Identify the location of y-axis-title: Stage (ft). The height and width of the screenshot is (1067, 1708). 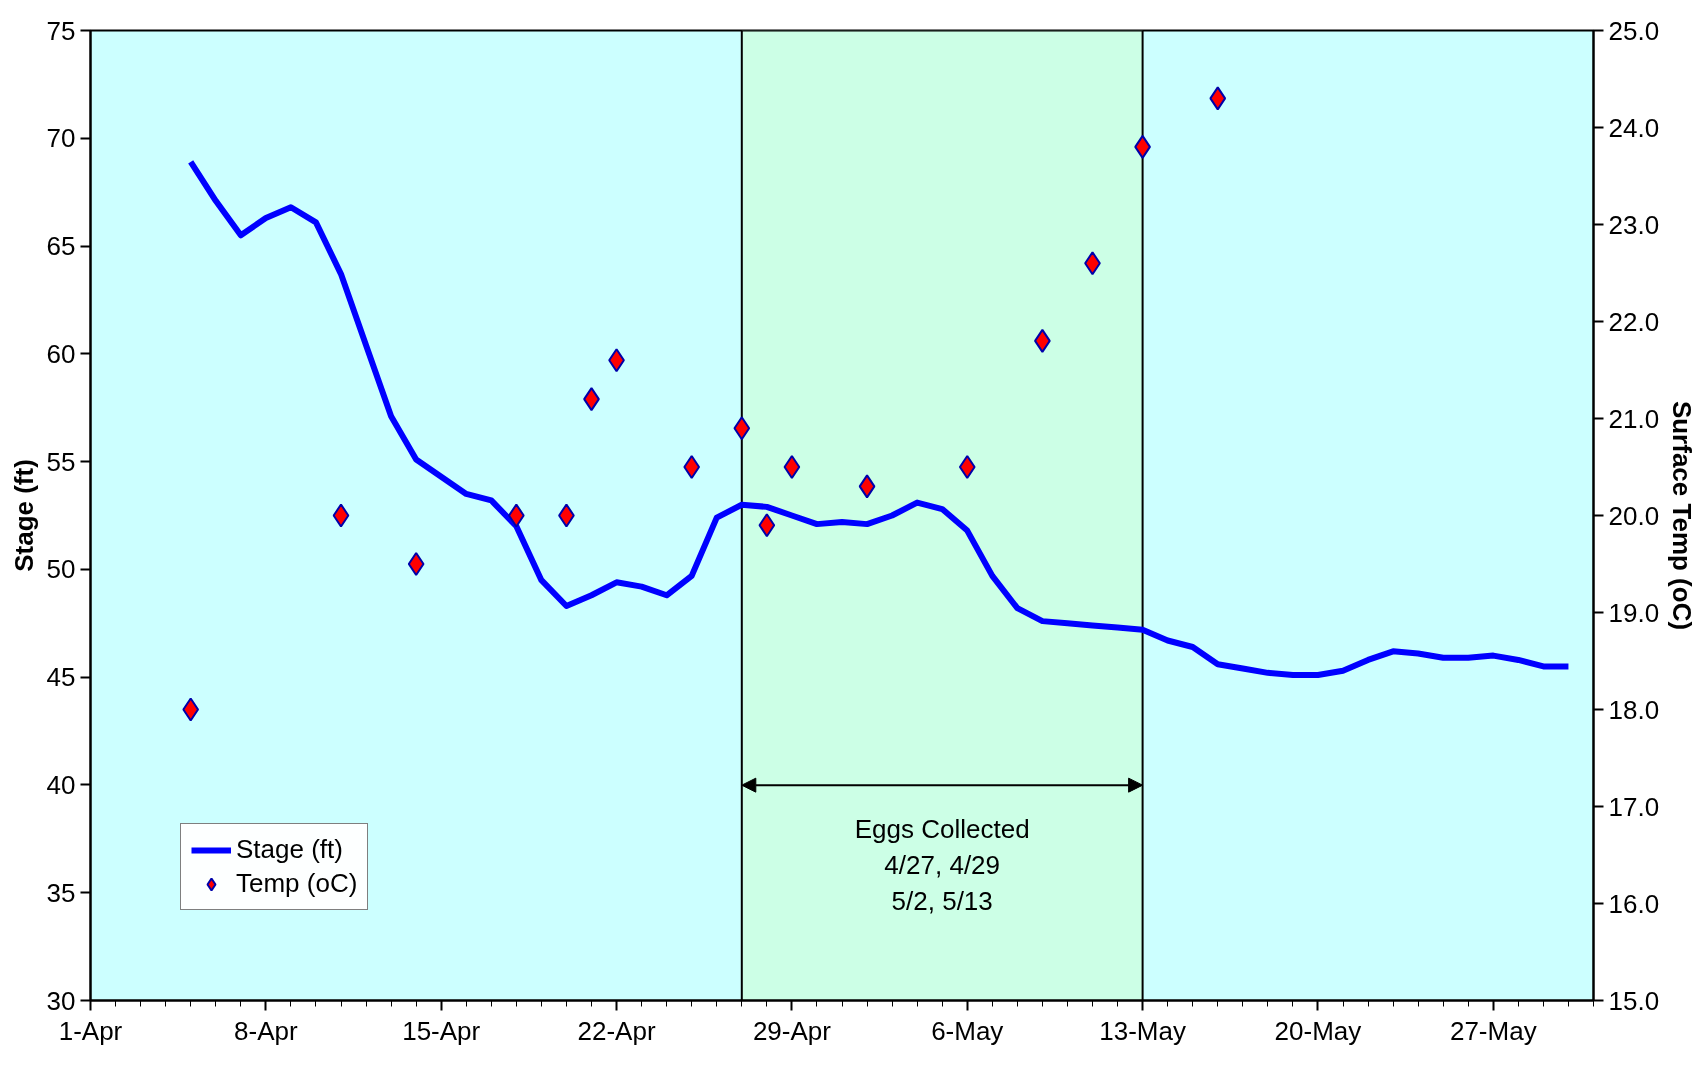
(23, 515).